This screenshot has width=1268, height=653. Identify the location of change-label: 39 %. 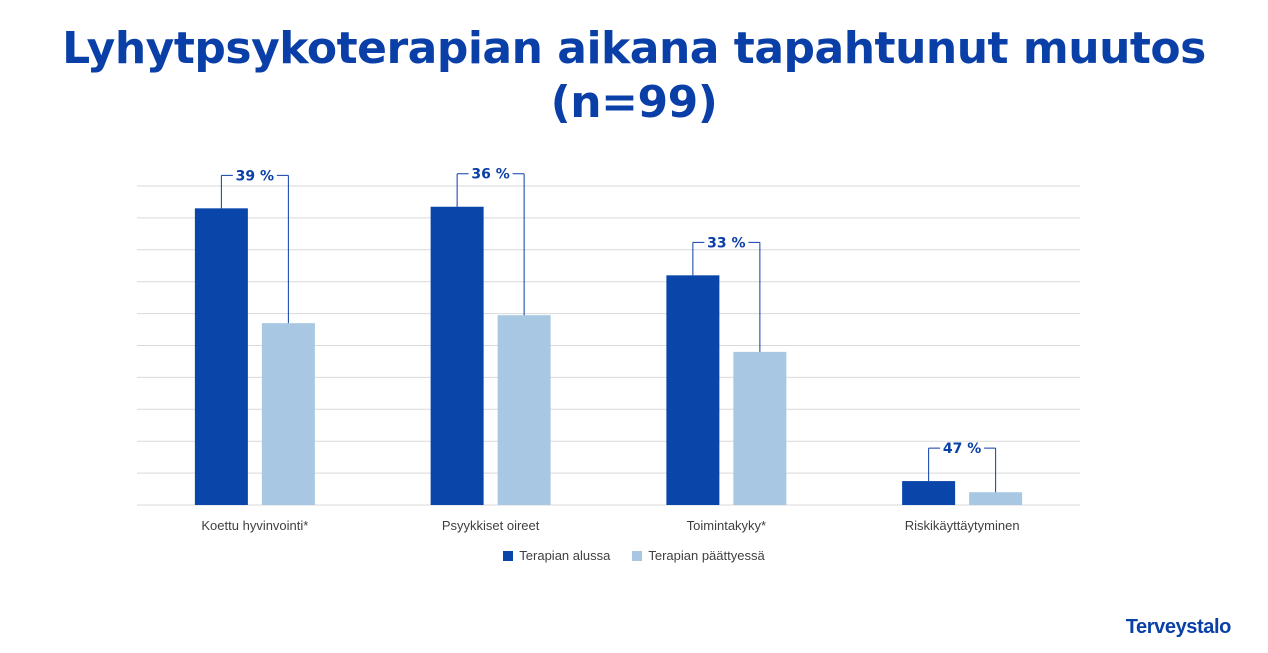
(255, 176).